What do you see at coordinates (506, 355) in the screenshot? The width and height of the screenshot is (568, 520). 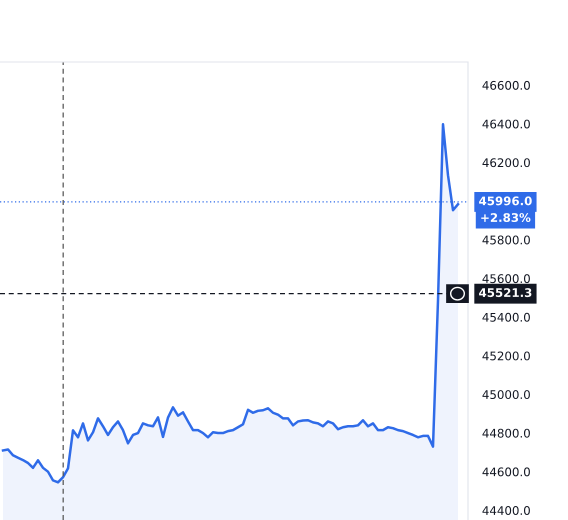 I see `y-tick-label: 45200.0` at bounding box center [506, 355].